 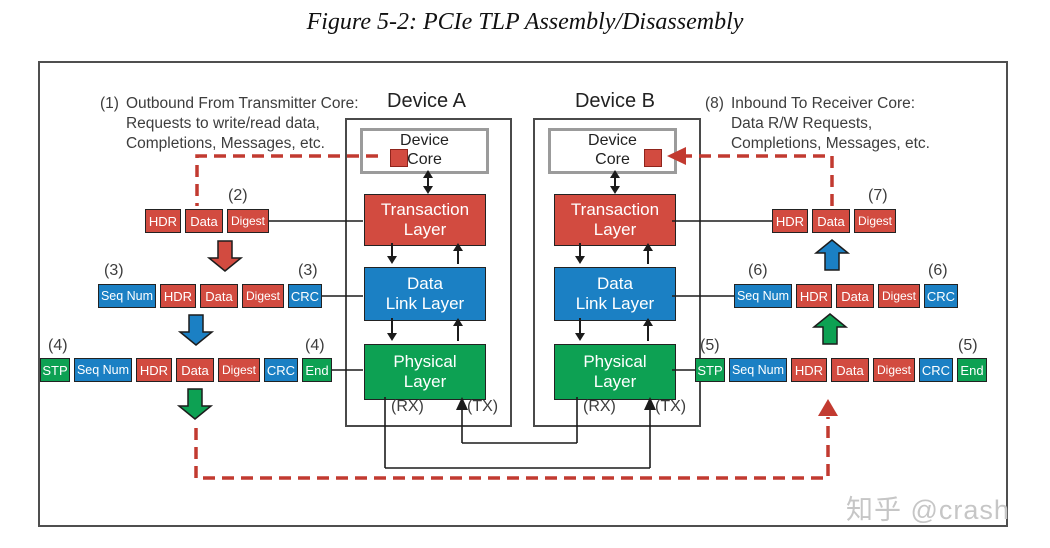 What do you see at coordinates (222, 124) in the screenshot?
I see `annotation-outbound-line2: Requests to write/read data,` at bounding box center [222, 124].